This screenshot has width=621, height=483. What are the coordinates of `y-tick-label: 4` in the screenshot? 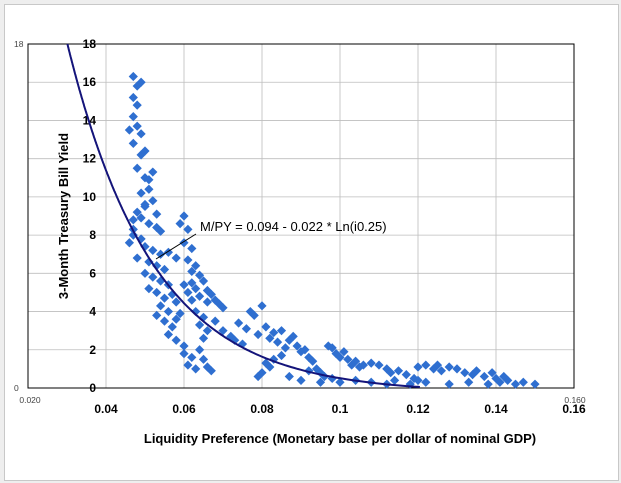 It's located at (92, 312).